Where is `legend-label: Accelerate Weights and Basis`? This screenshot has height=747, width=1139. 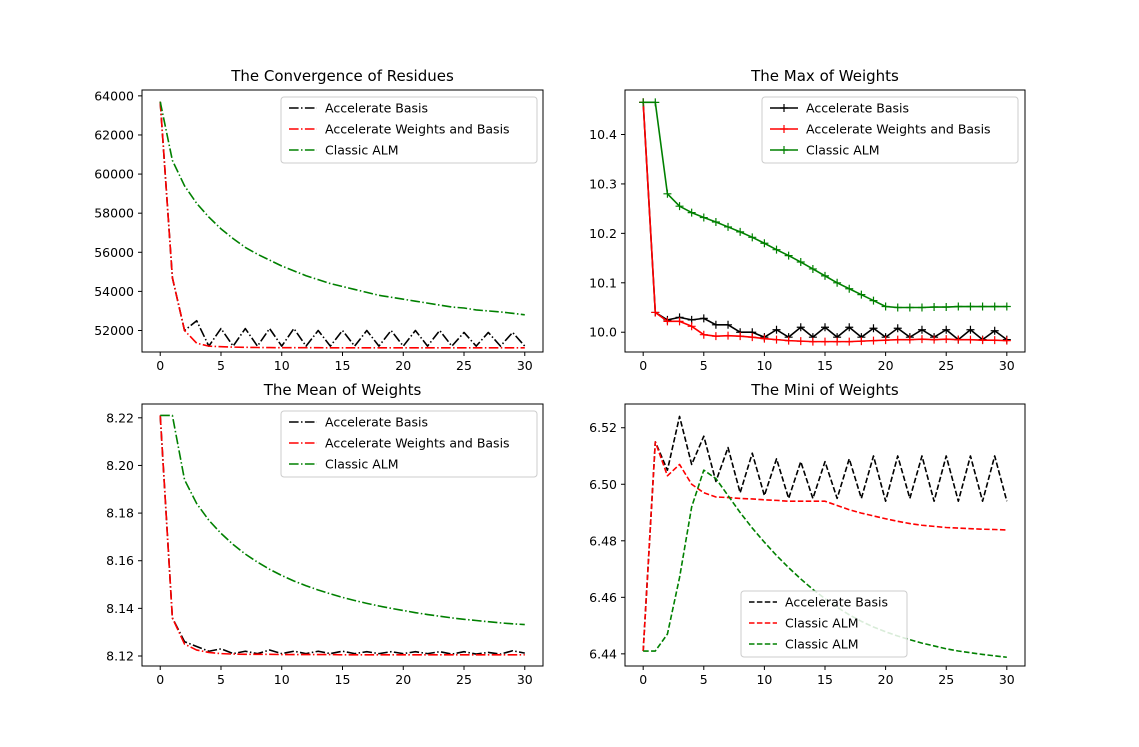
legend-label: Accelerate Weights and Basis is located at coordinates (417, 443).